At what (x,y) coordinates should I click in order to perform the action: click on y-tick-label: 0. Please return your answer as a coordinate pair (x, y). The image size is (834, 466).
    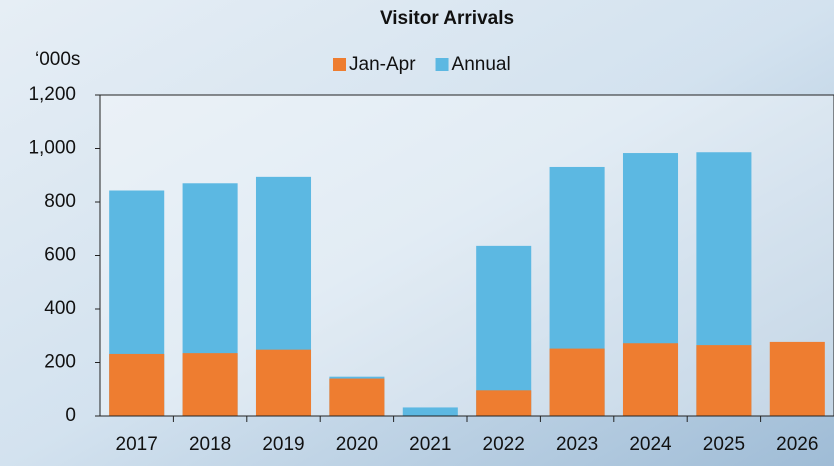
    Looking at the image, I should click on (70, 415).